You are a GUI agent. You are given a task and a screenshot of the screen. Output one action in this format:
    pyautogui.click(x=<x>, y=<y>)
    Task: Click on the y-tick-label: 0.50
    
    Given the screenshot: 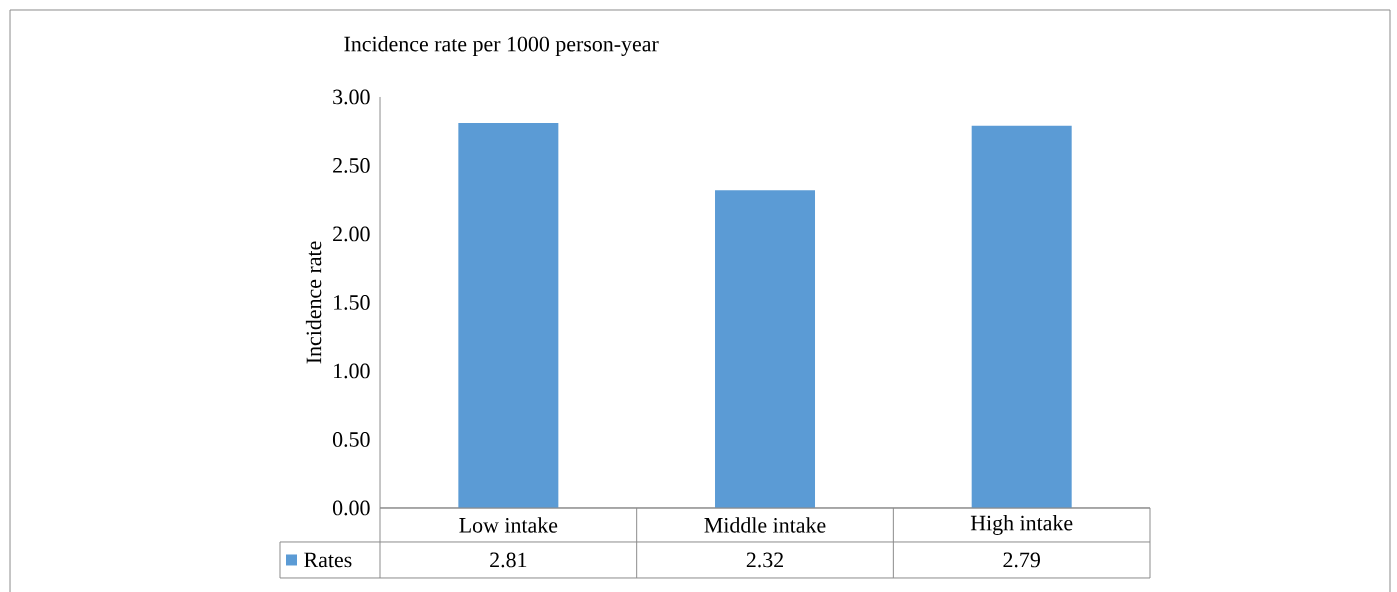 What is the action you would take?
    pyautogui.click(x=351, y=439)
    